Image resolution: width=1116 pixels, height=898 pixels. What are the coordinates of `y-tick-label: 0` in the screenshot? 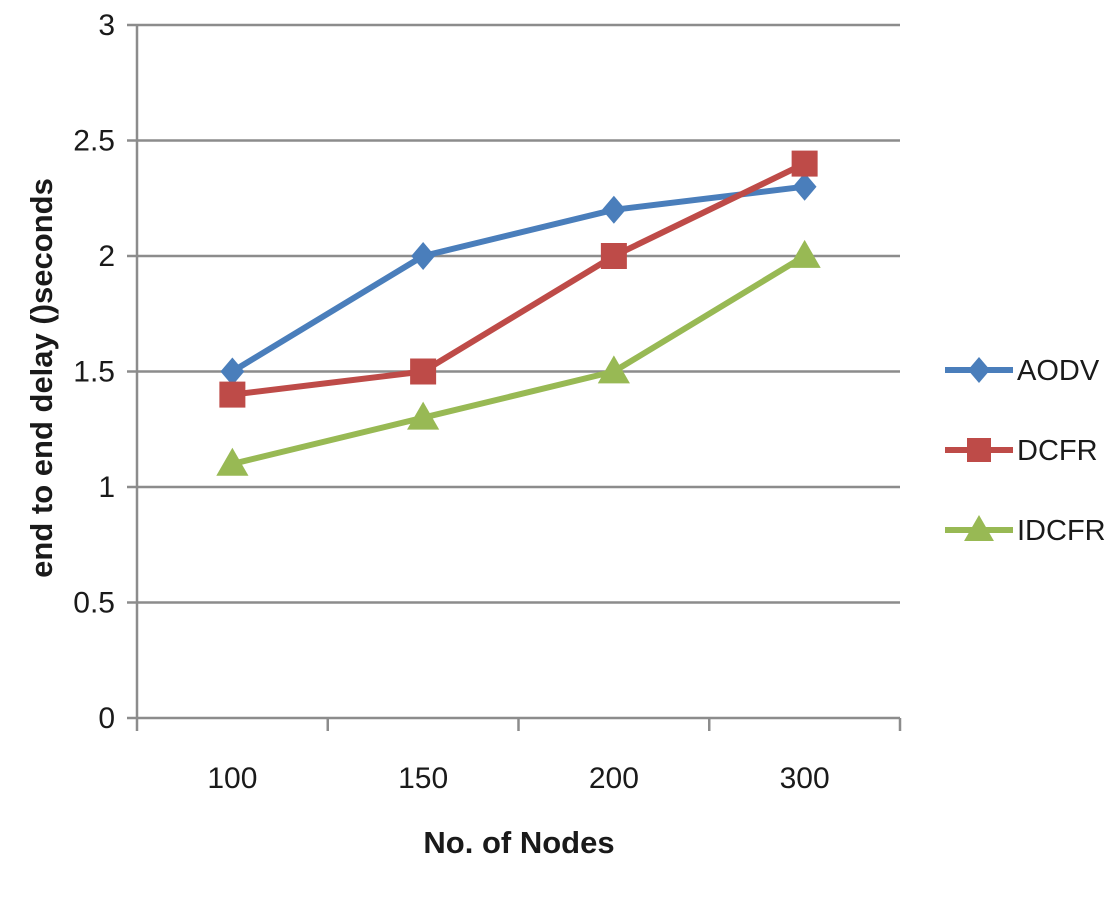 It's located at (106, 718).